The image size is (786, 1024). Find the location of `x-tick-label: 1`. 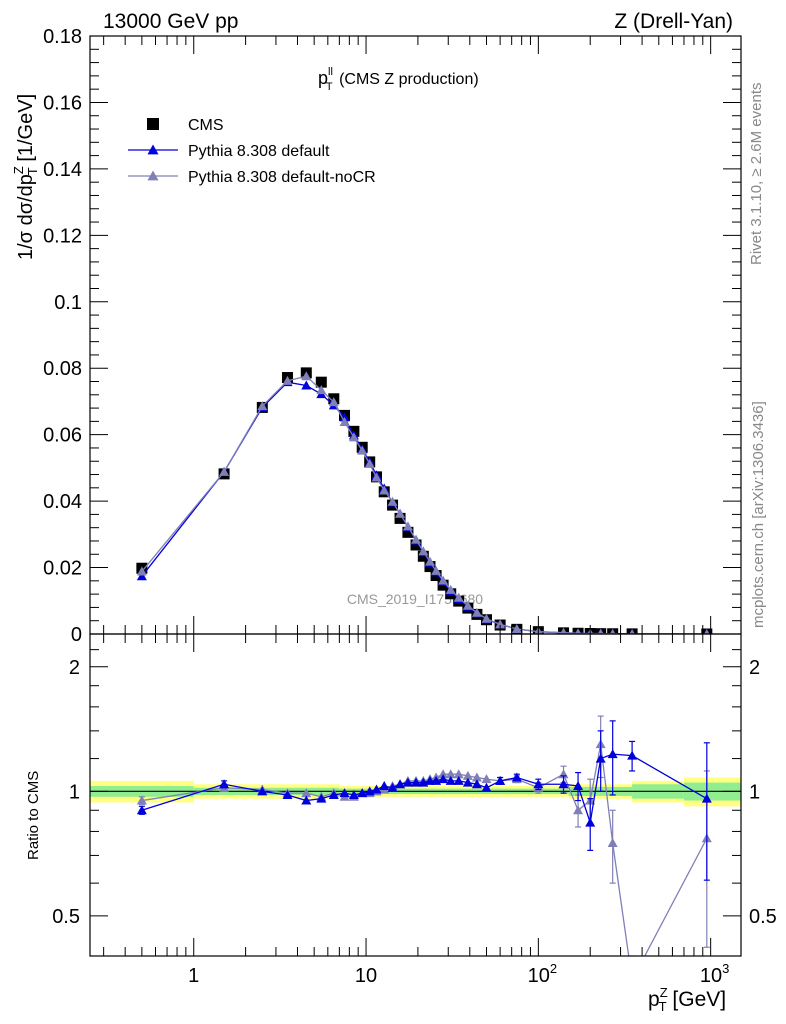

x-tick-label: 1 is located at coordinates (193, 976).